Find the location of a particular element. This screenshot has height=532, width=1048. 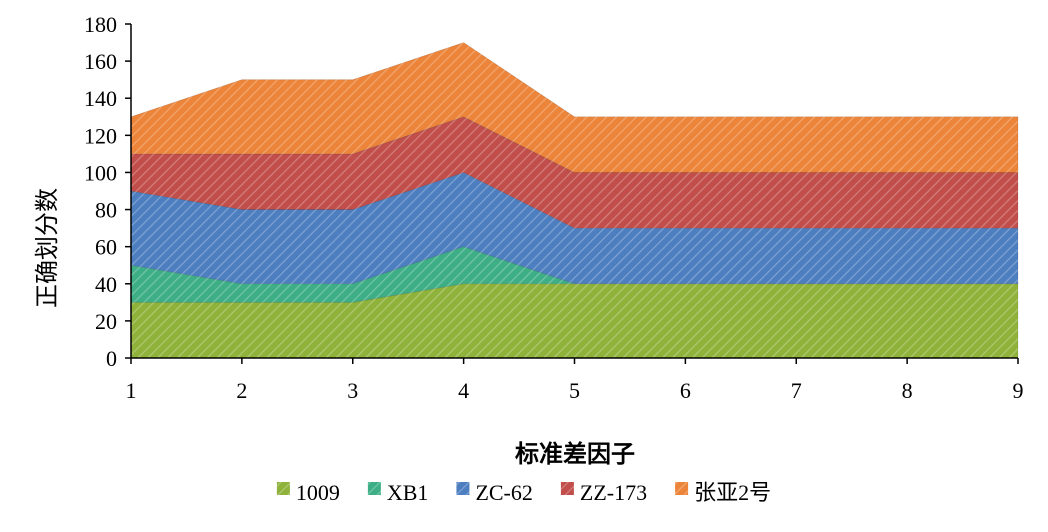

x-ticks: 1 2 3 4 5 6 7 8 9 is located at coordinates (575, 380).